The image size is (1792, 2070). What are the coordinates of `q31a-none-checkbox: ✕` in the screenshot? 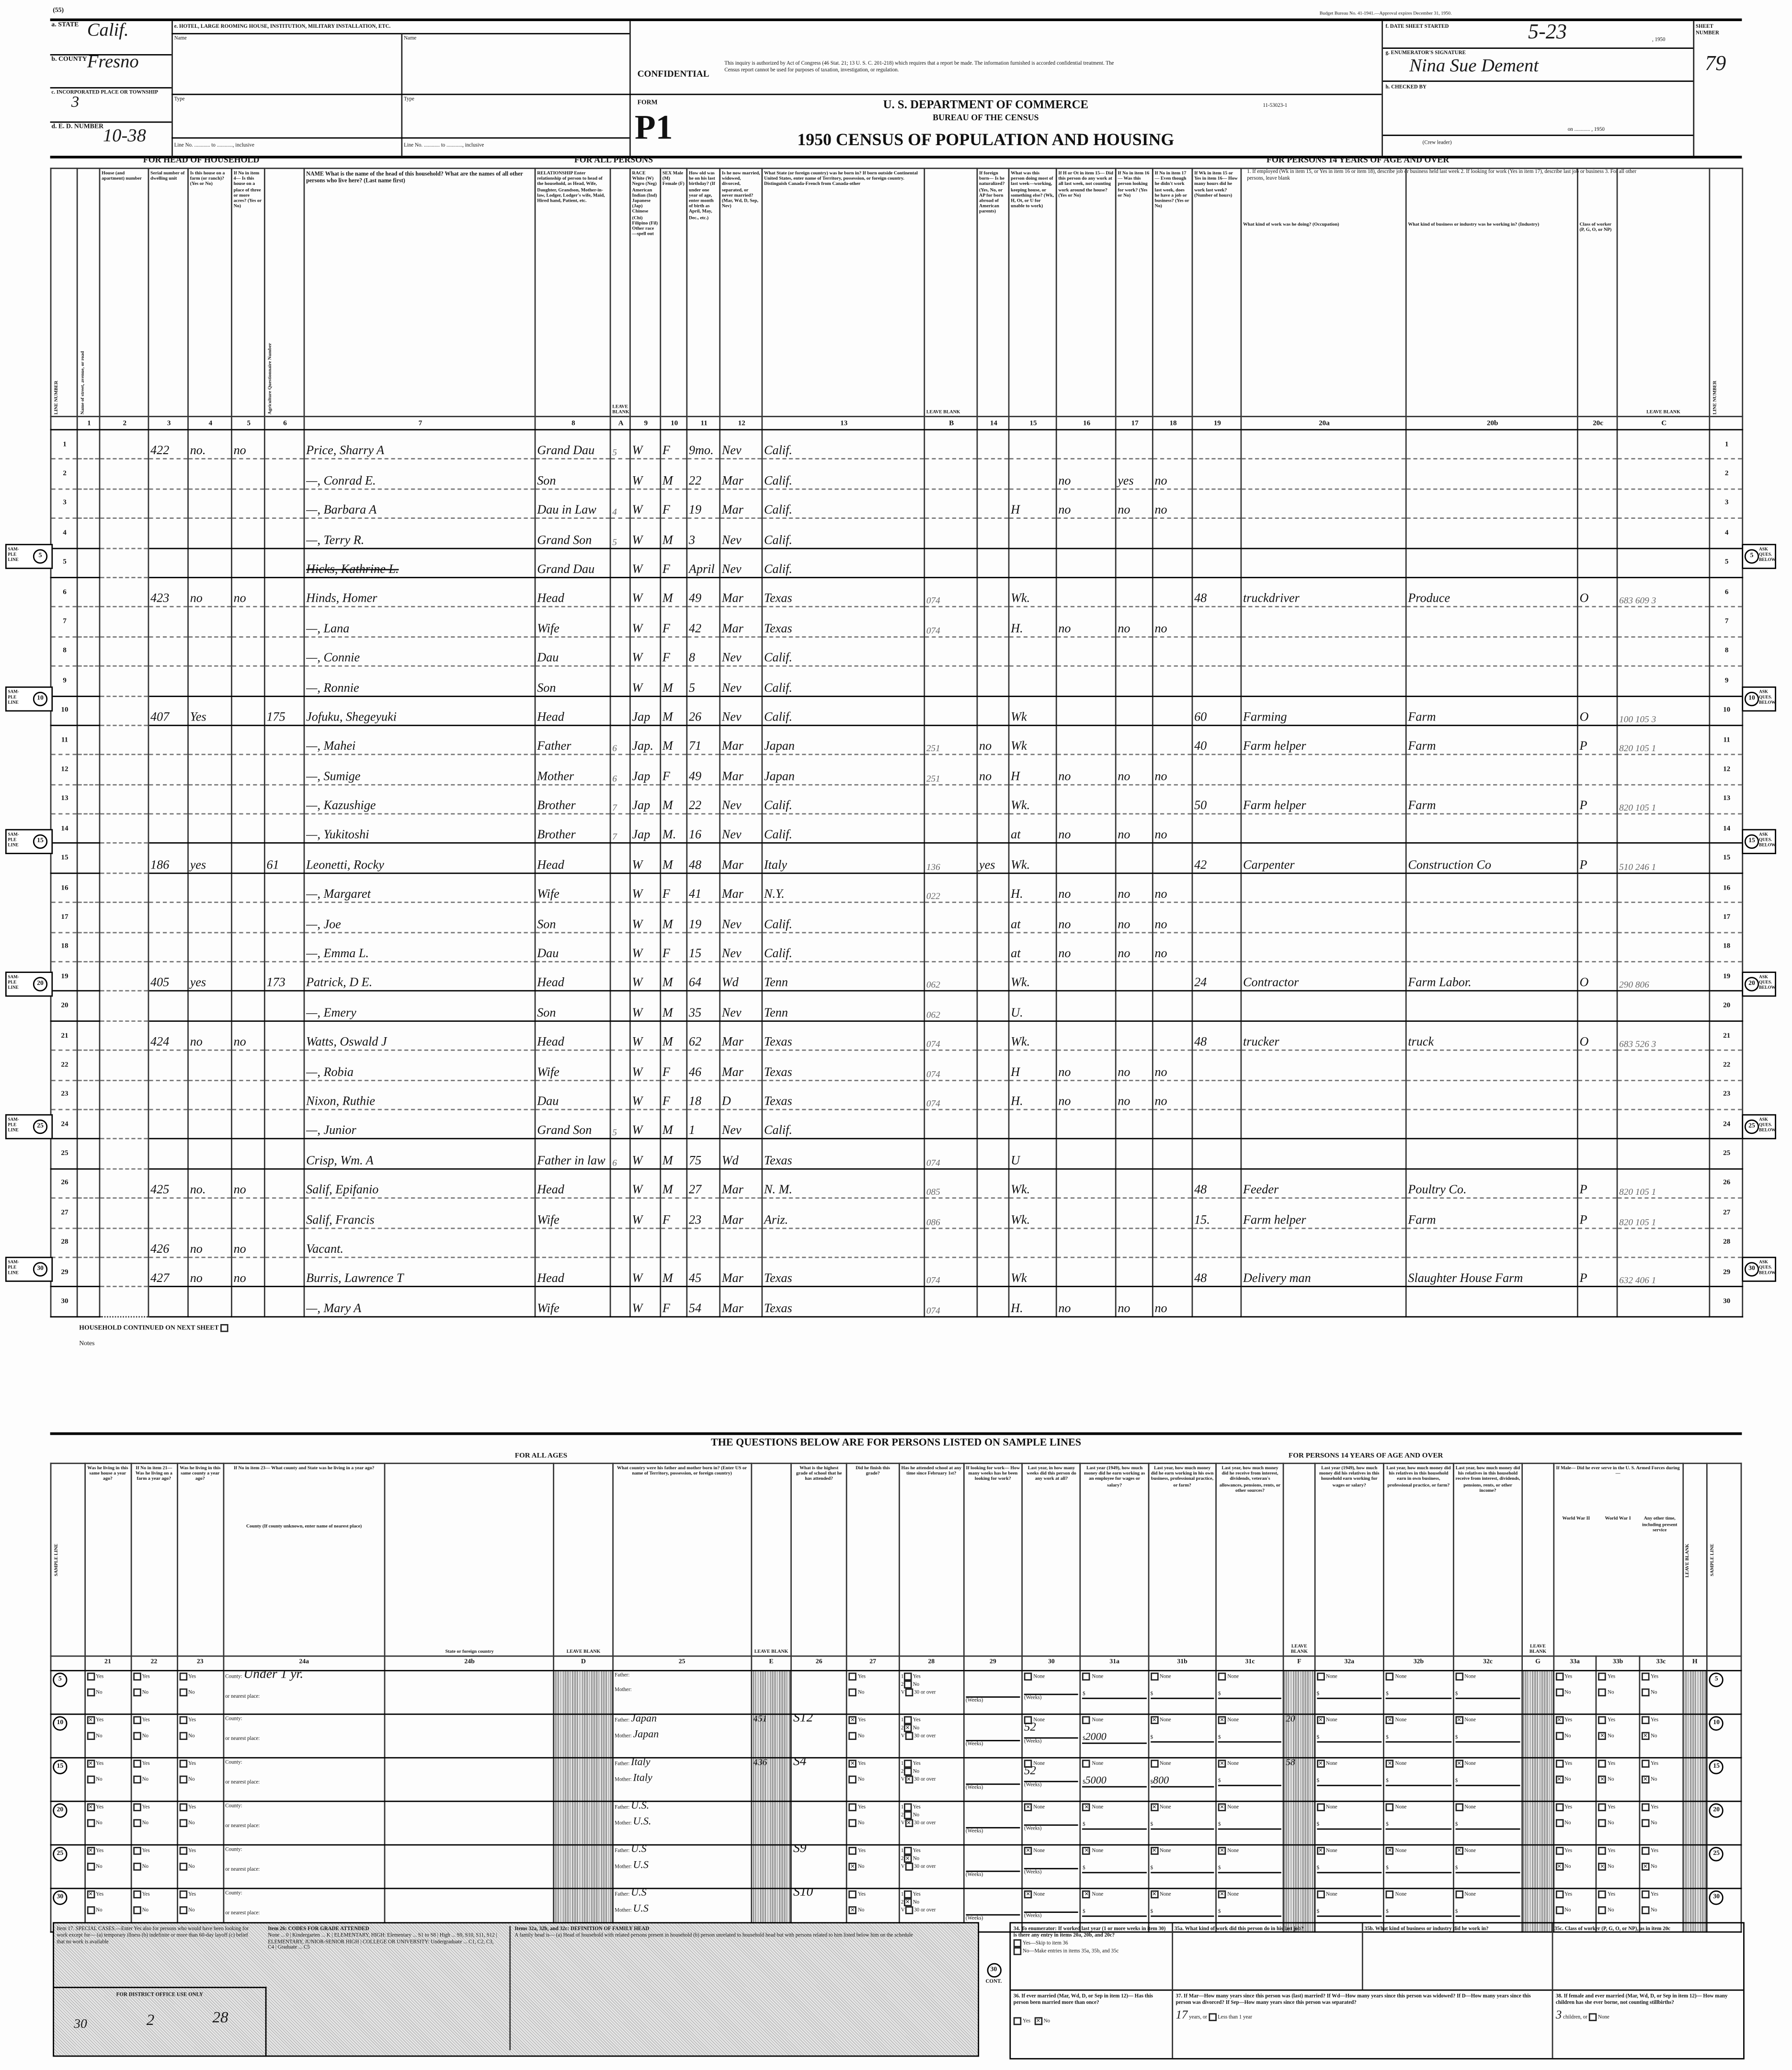 It's located at (1087, 1894).